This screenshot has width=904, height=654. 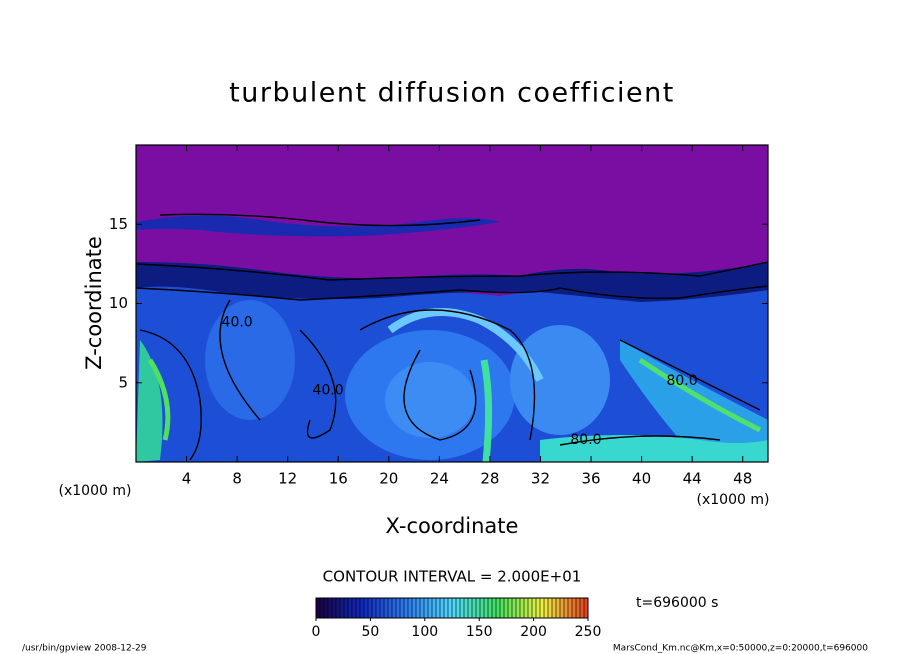 I want to click on colorbar: 0 50 100 150 200 250, so click(x=457, y=618).